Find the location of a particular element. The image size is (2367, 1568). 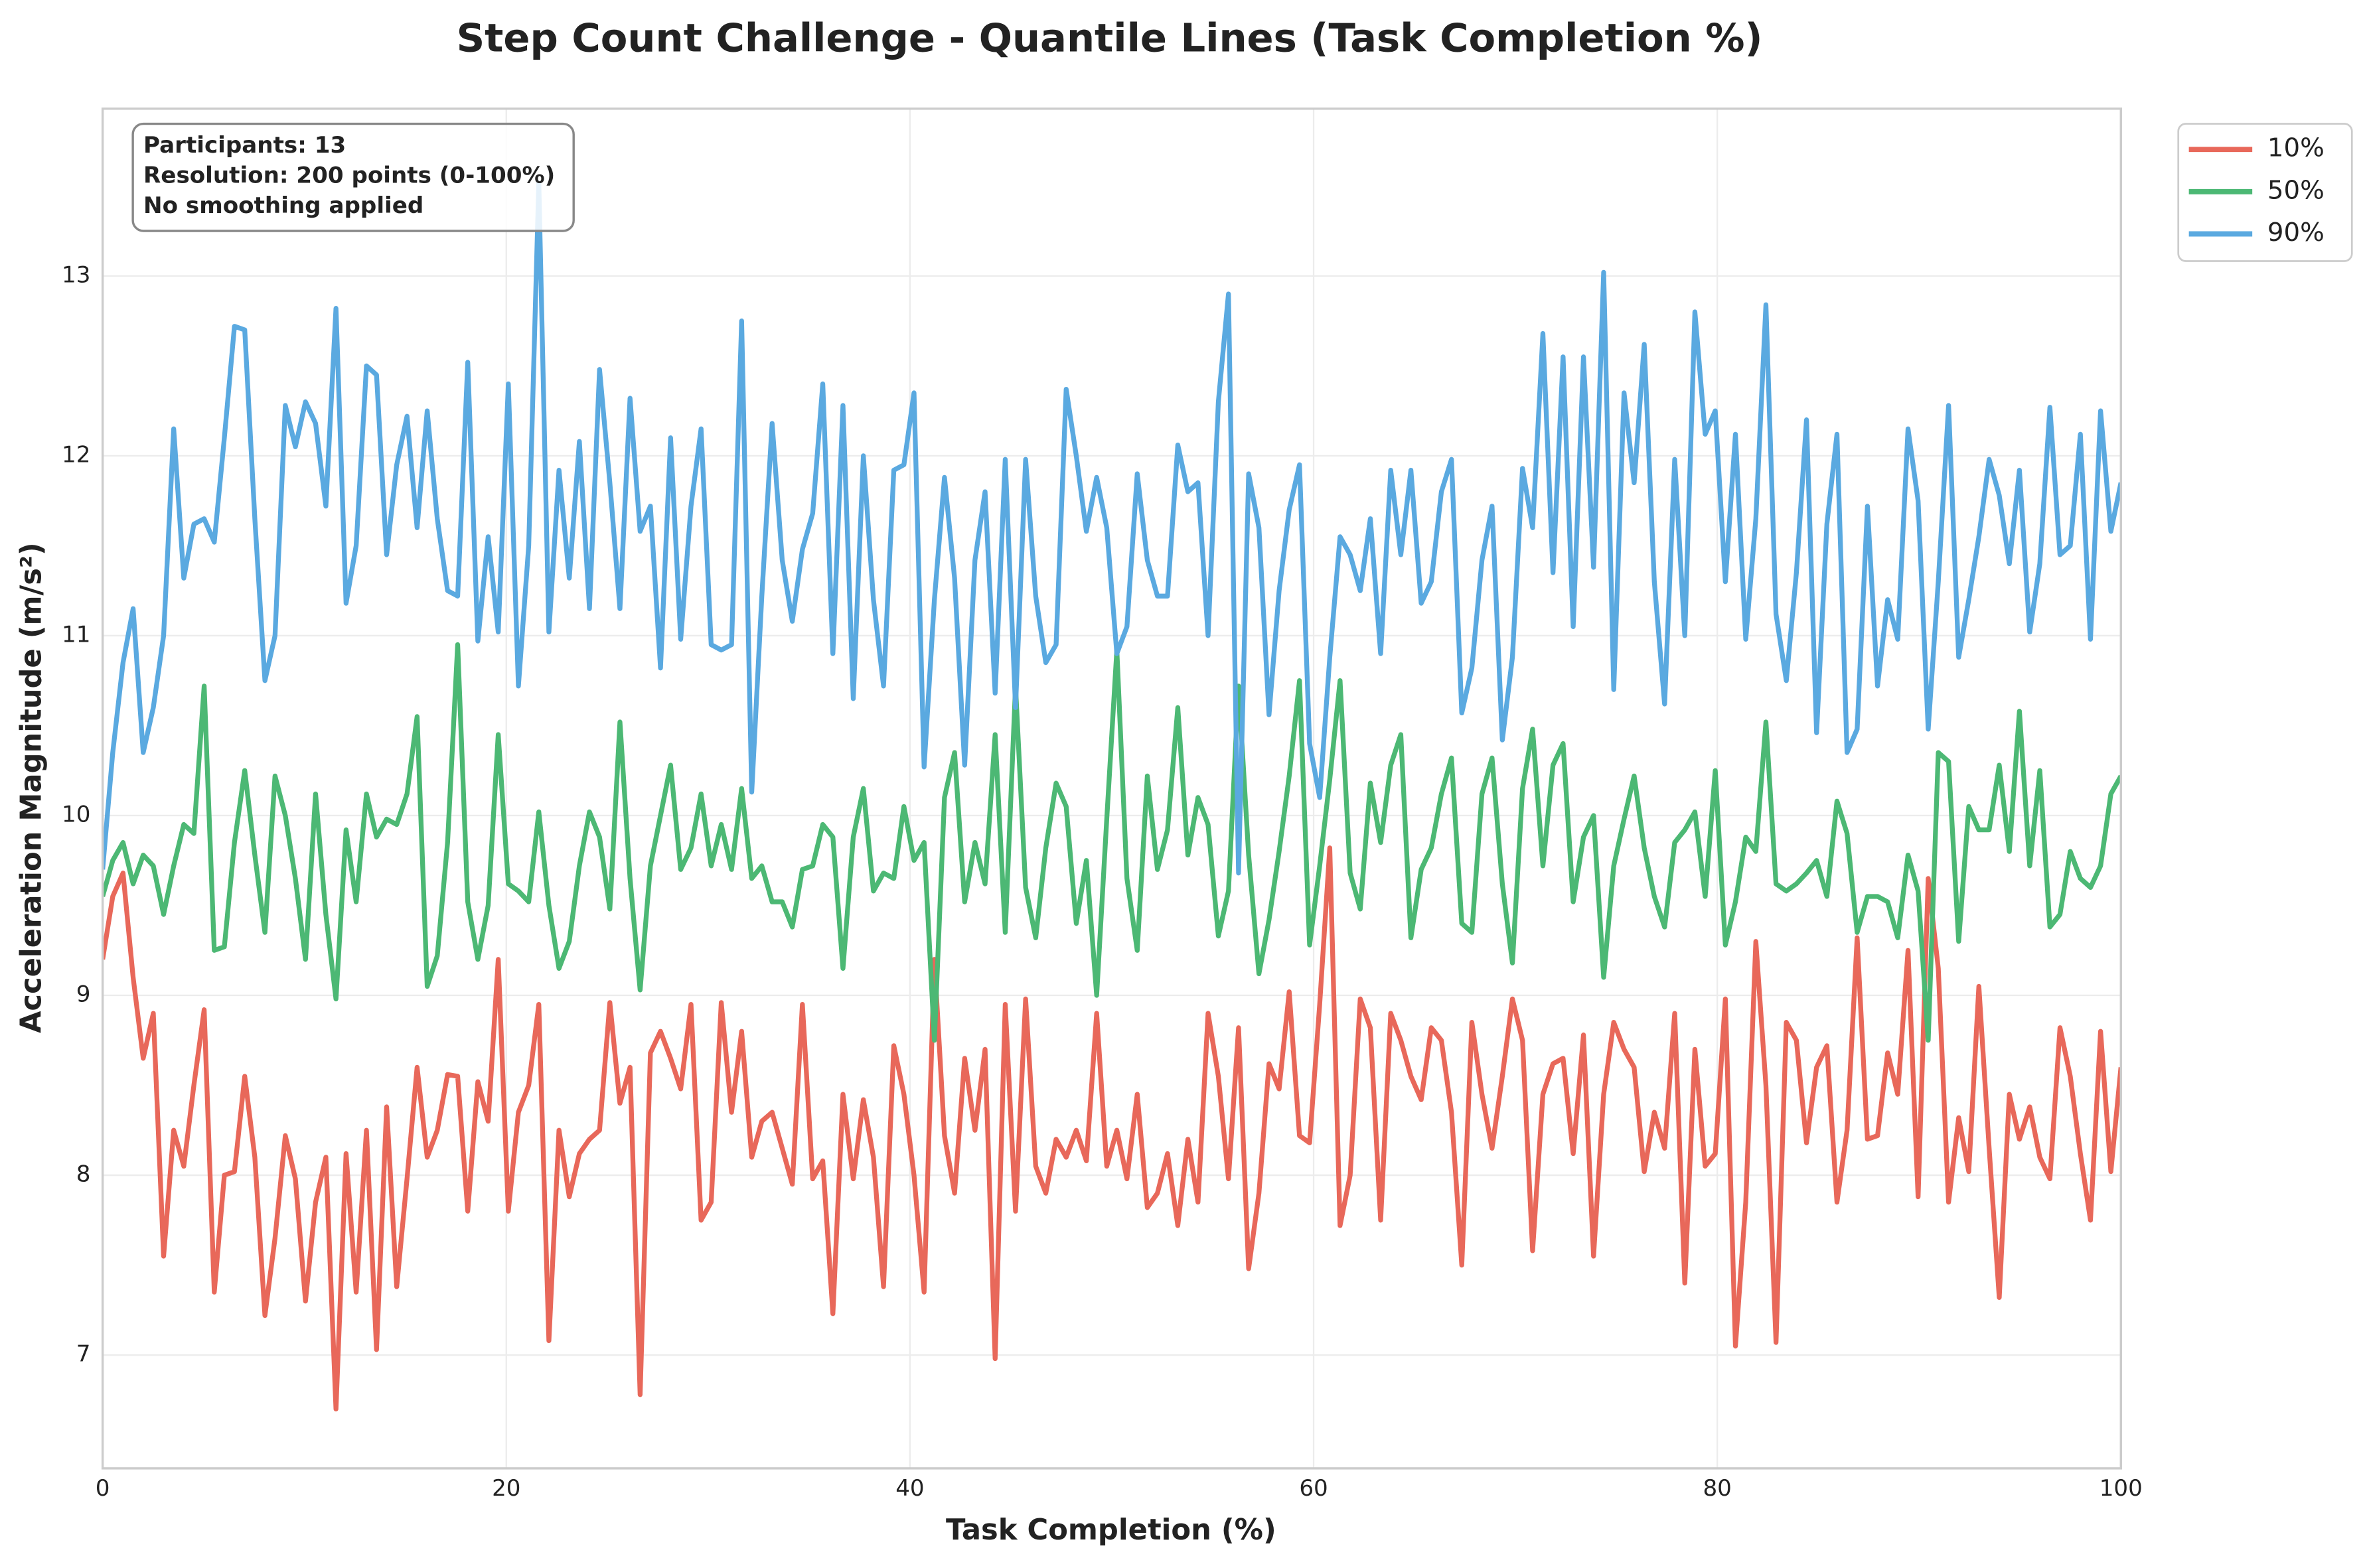

annotation-box is located at coordinates (353, 177).